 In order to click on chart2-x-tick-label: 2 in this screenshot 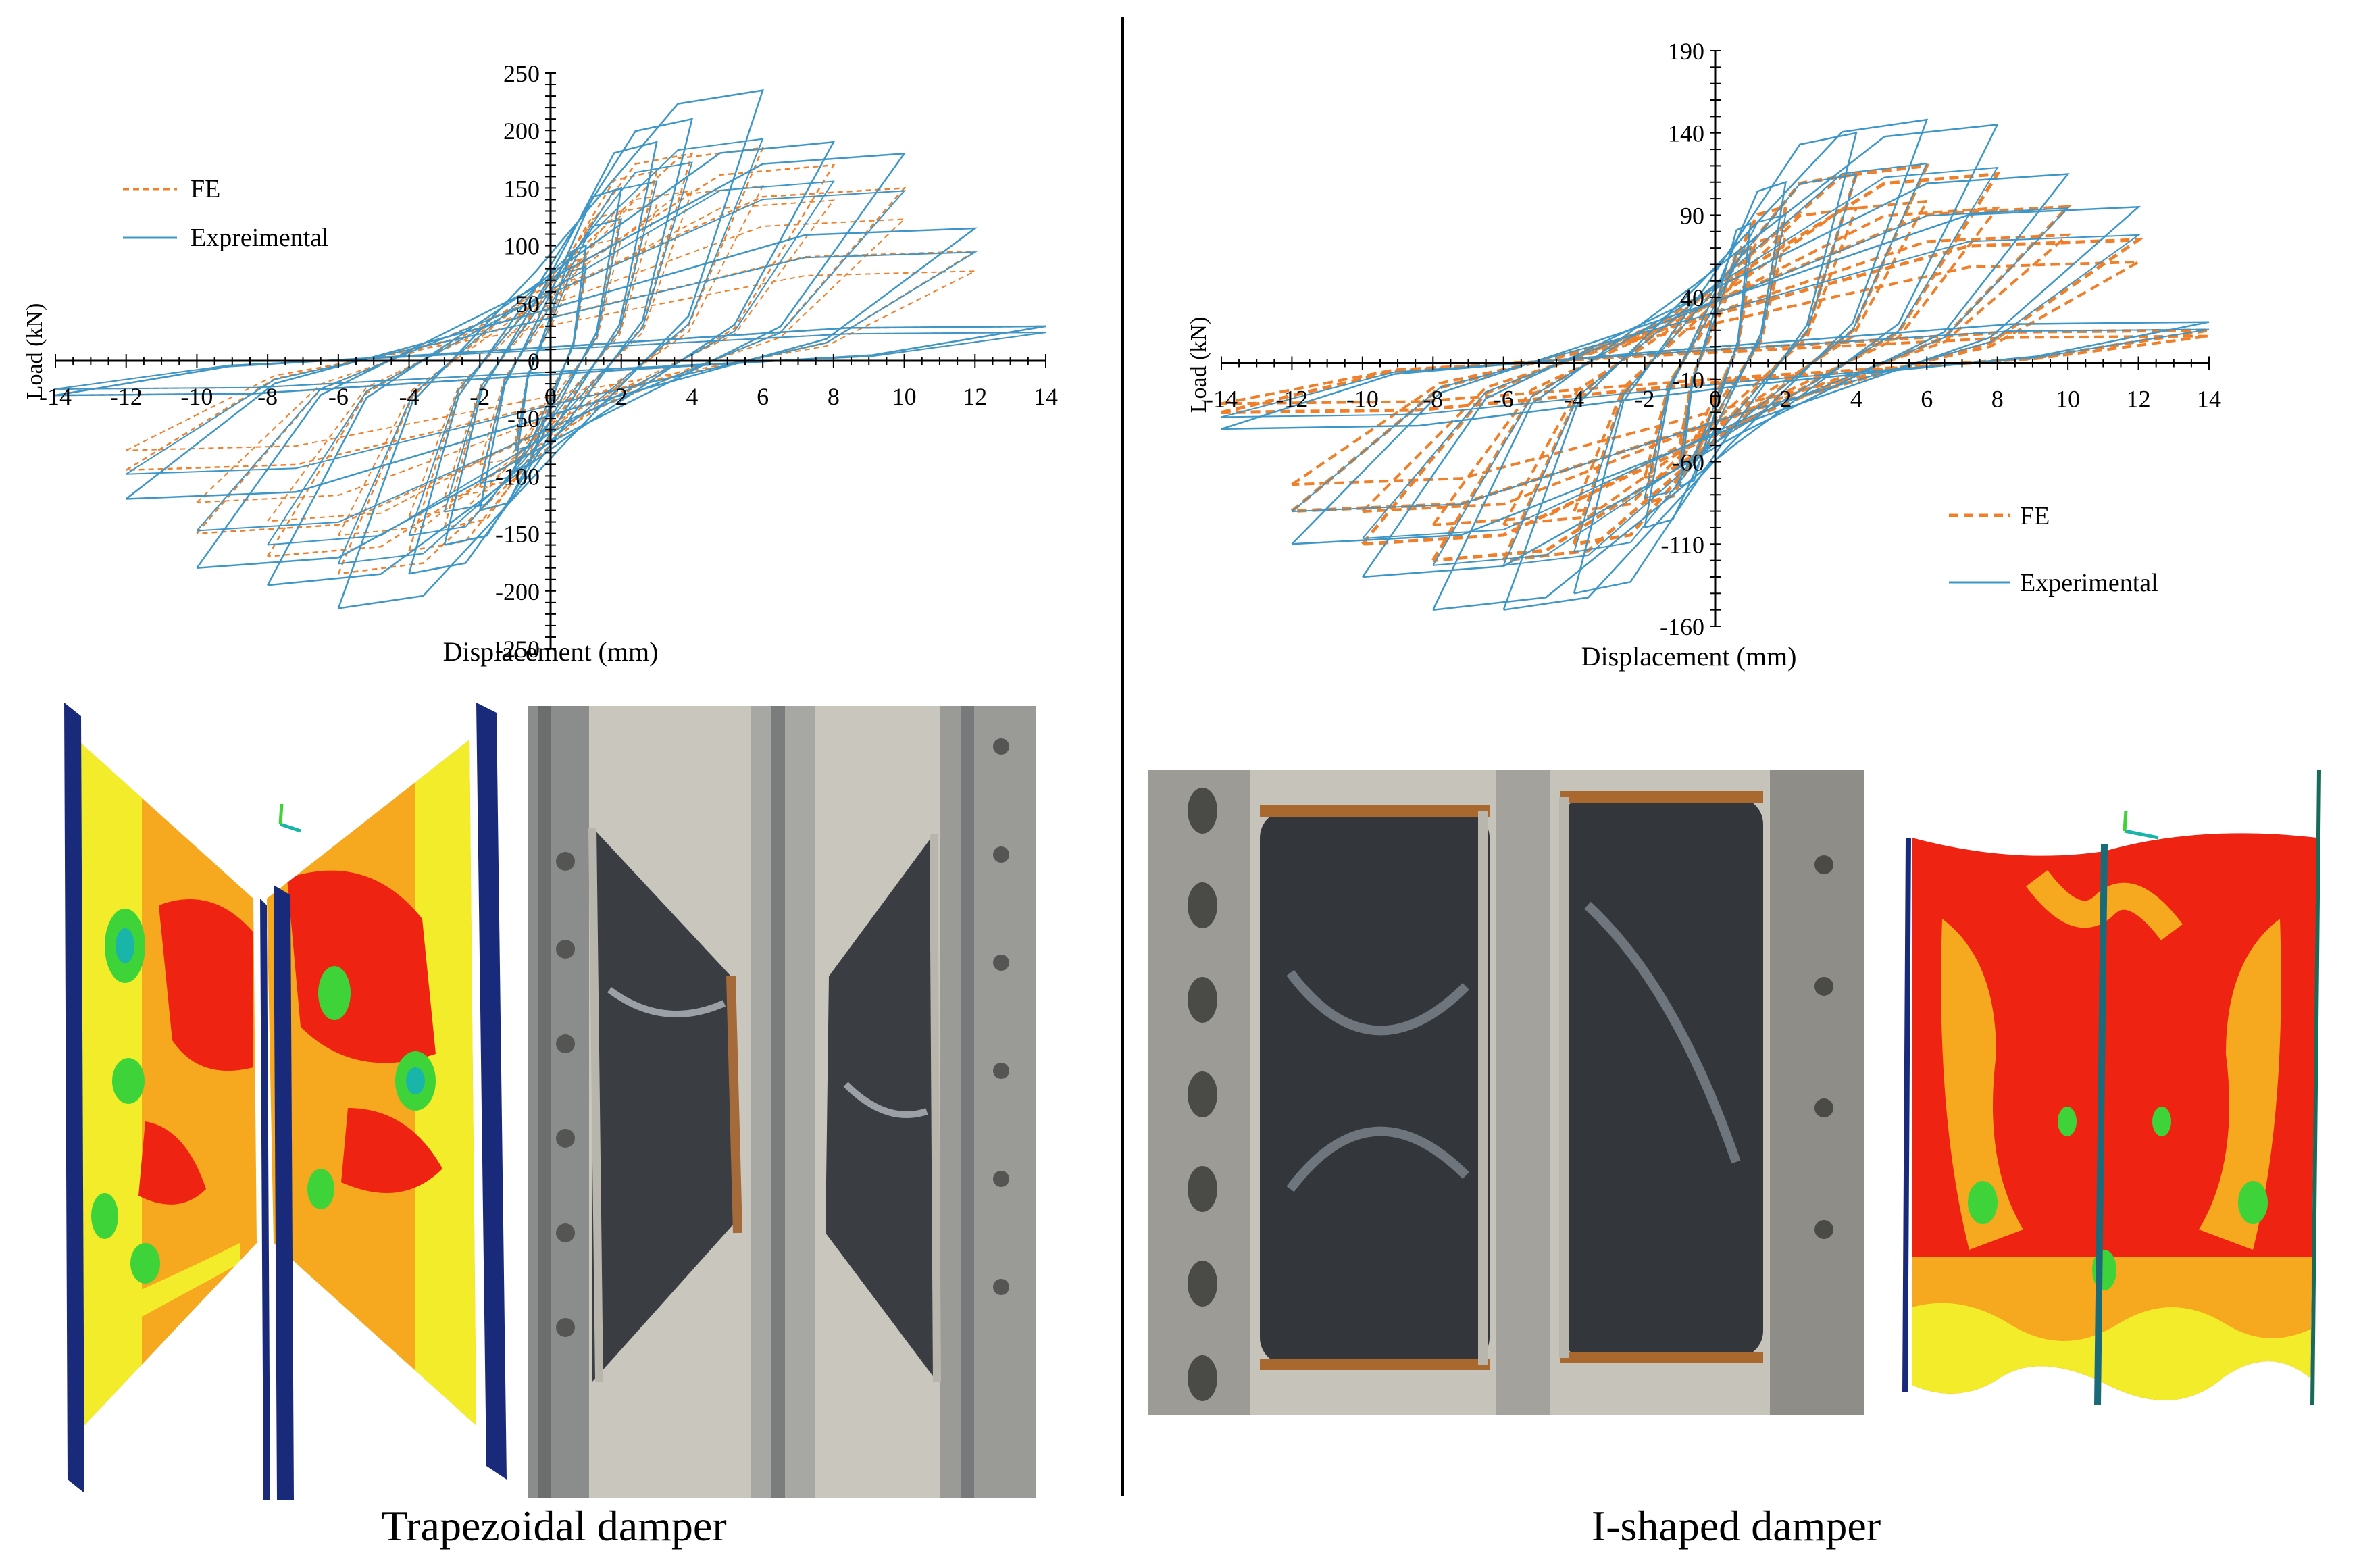, I will do `click(1785, 400)`.